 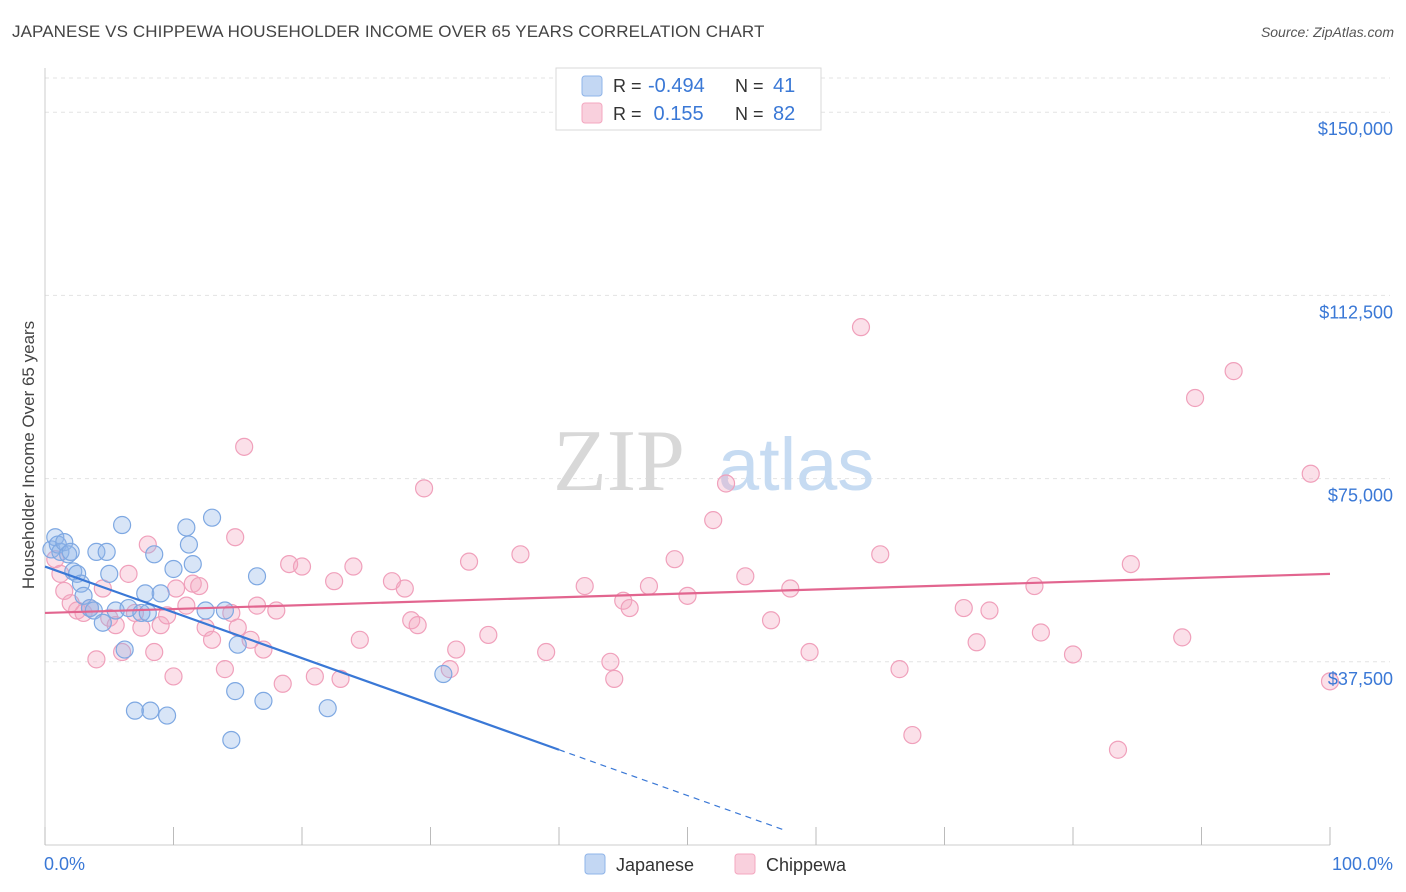 I want to click on y-tick-label: $150,000, so click(x=1355, y=129).